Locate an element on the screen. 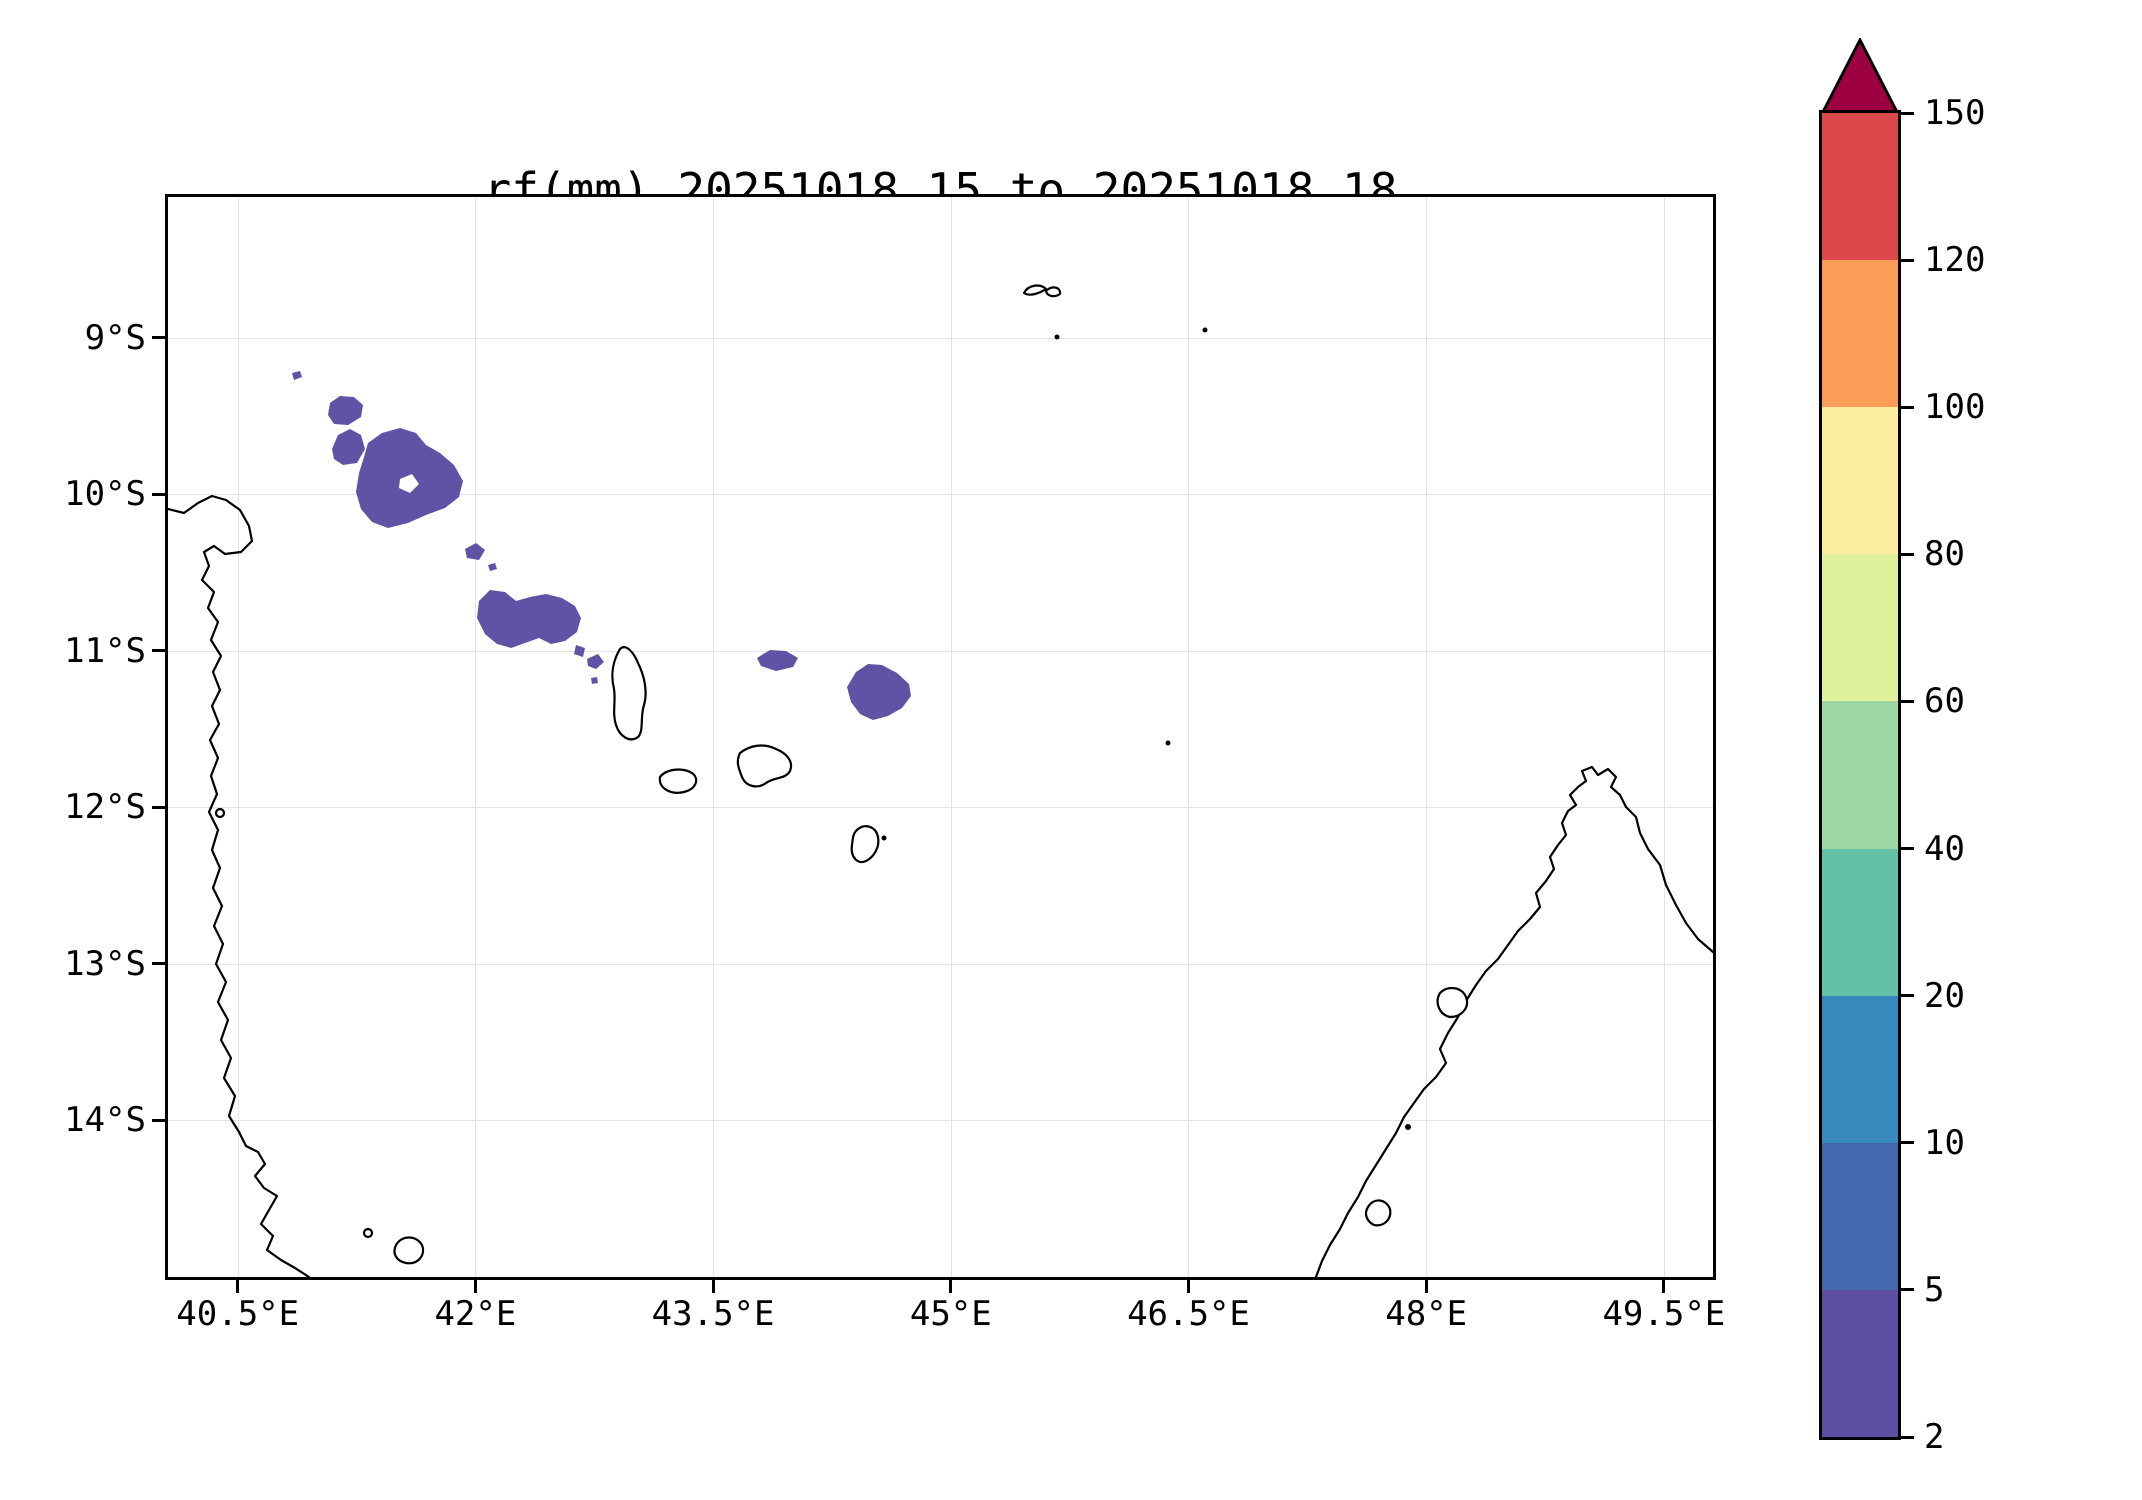  y-tick-label: 12°S is located at coordinates (105, 807).